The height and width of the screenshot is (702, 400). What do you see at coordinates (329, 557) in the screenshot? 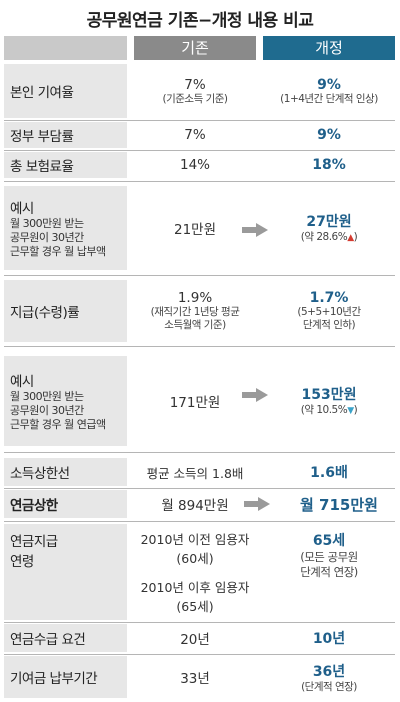
I see `new-note: (모든 공무원` at bounding box center [329, 557].